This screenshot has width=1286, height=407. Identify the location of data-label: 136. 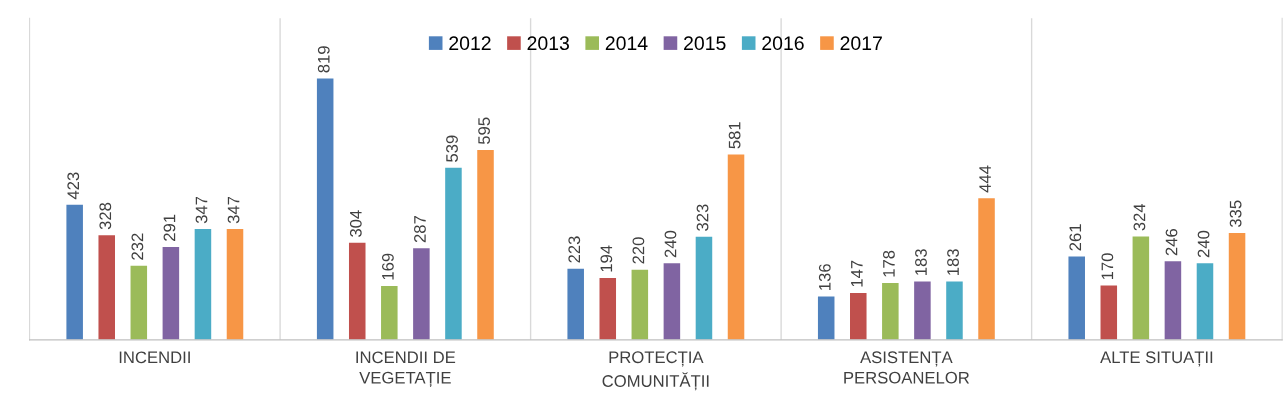
(824, 277).